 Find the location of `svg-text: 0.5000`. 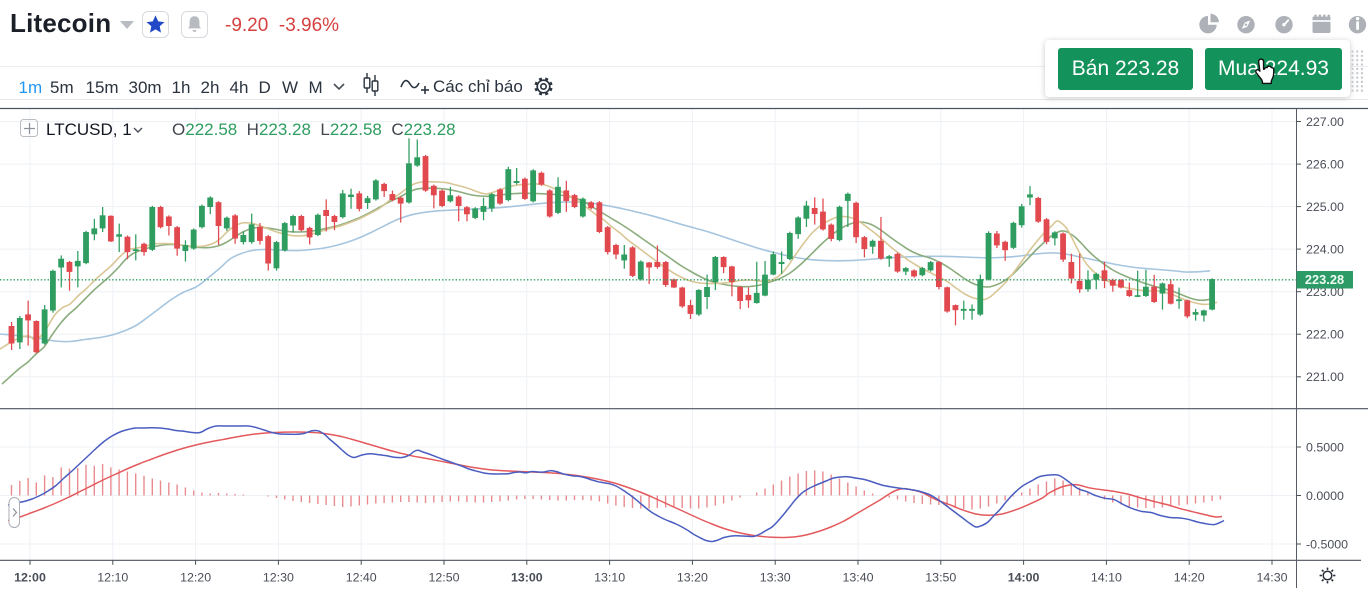

svg-text: 0.5000 is located at coordinates (1325, 447).